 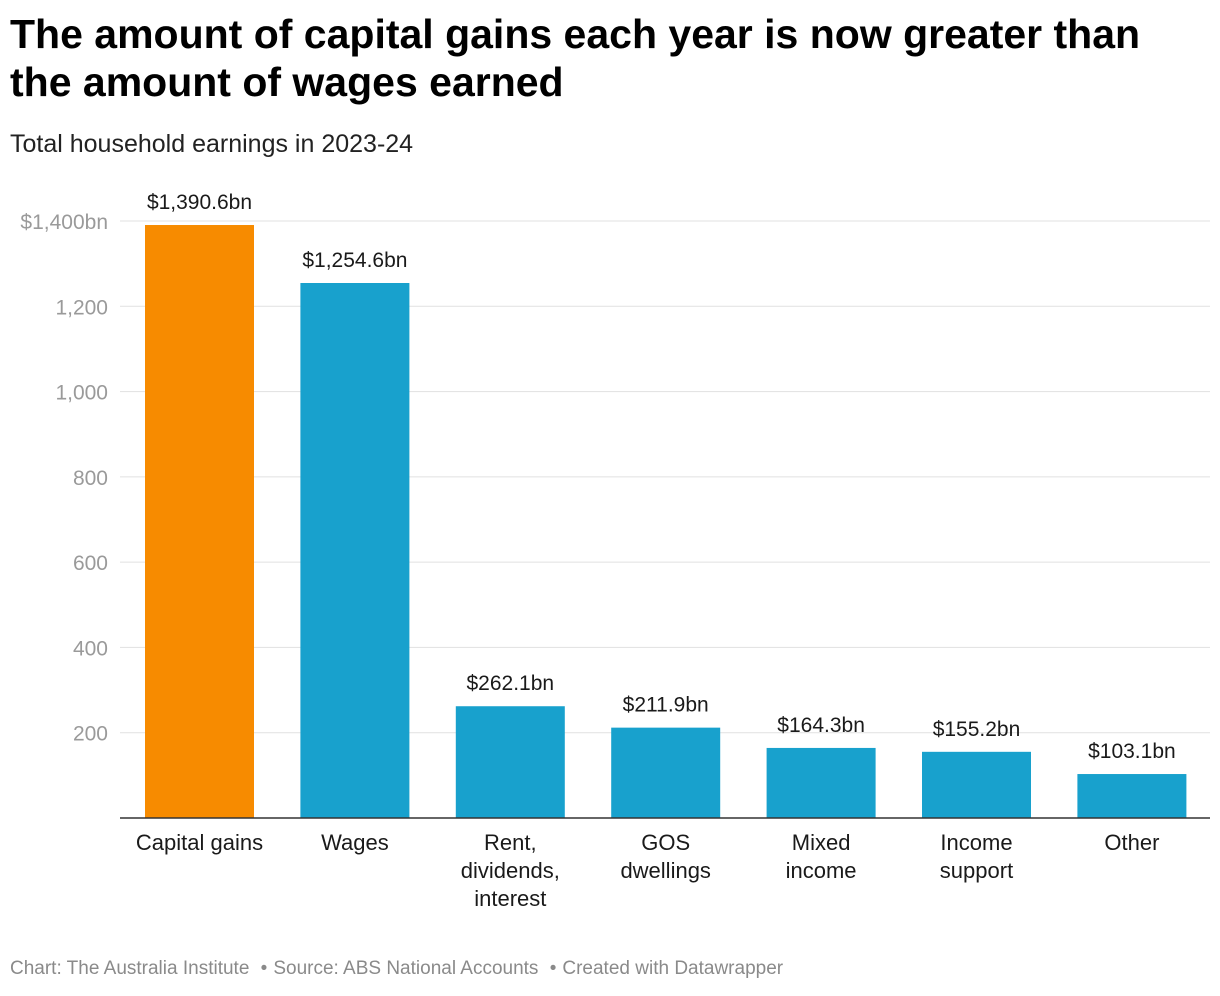 I want to click on y-tick-label: 200, so click(x=90, y=734).